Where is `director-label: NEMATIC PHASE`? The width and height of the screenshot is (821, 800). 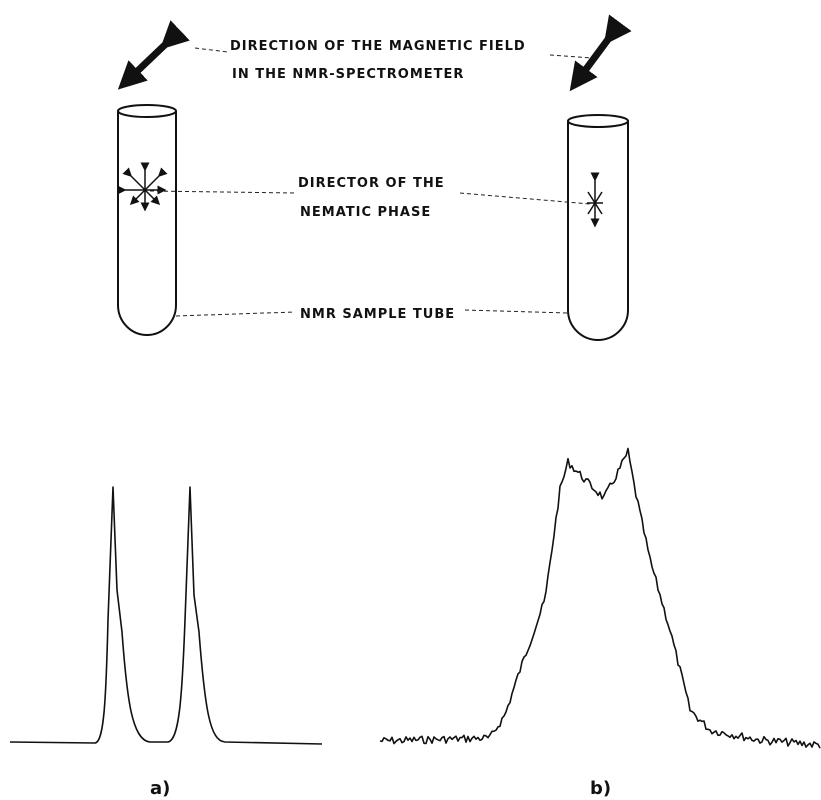
director-label: NEMATIC PHASE is located at coordinates (365, 212).